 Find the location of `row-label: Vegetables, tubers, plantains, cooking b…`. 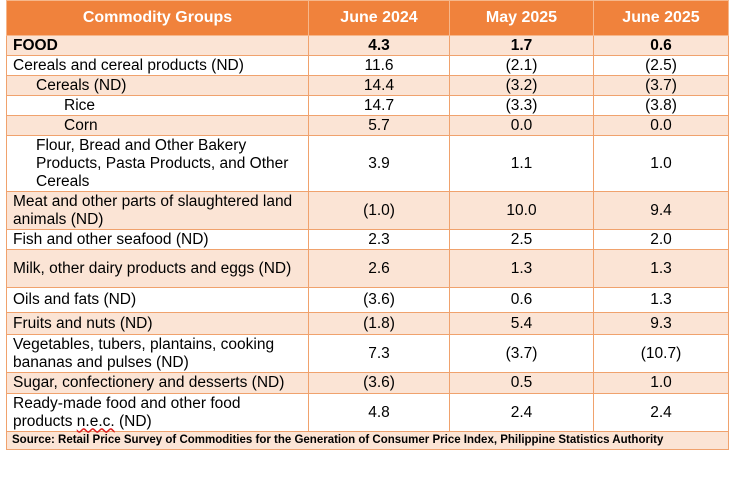

row-label: Vegetables, tubers, plantains, cooking b… is located at coordinates (157, 353).